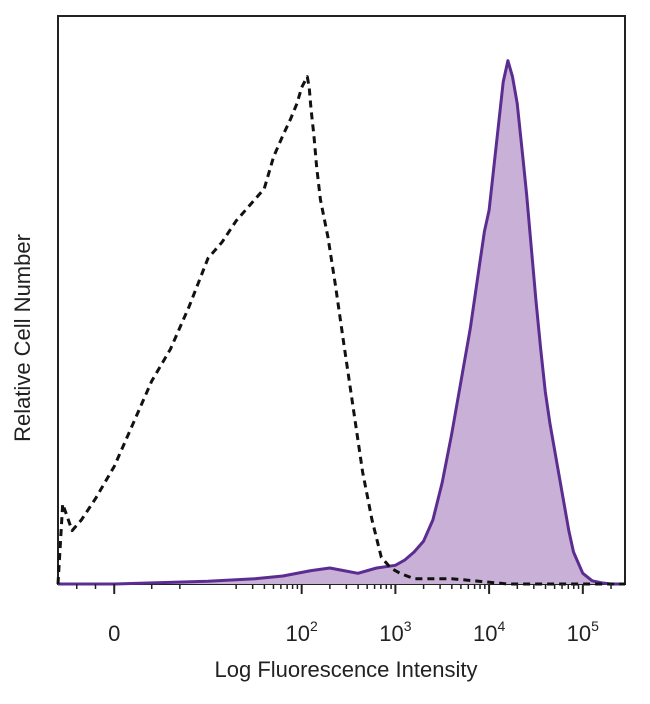 The height and width of the screenshot is (704, 650). What do you see at coordinates (22, 338) in the screenshot?
I see `y-axis-title: Relative Cell Number` at bounding box center [22, 338].